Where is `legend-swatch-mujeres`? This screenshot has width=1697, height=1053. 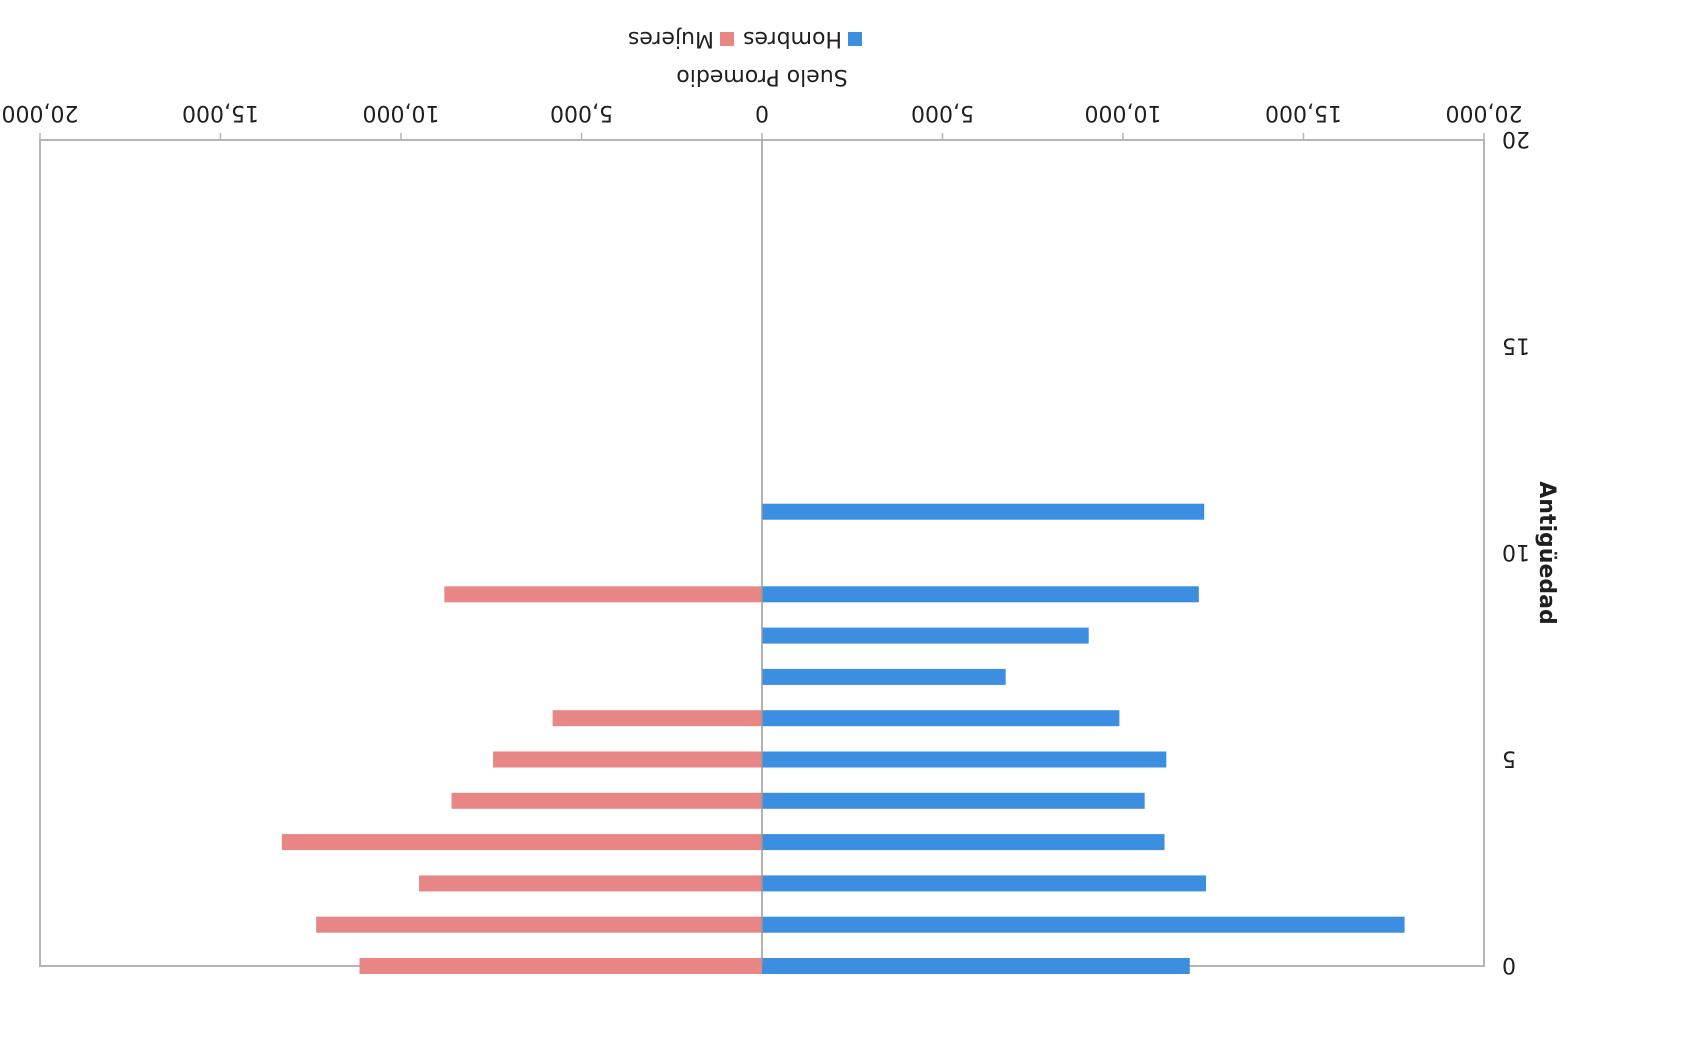 legend-swatch-mujeres is located at coordinates (727, 39).